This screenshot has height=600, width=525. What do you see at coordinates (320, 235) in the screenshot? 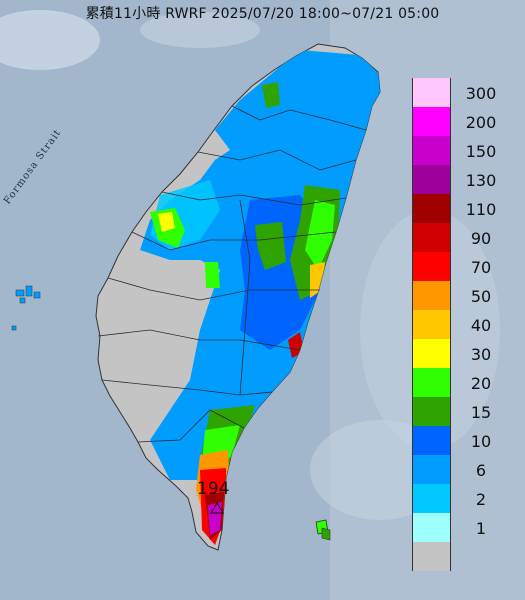
I see `rain-area-lime-east` at bounding box center [320, 235].